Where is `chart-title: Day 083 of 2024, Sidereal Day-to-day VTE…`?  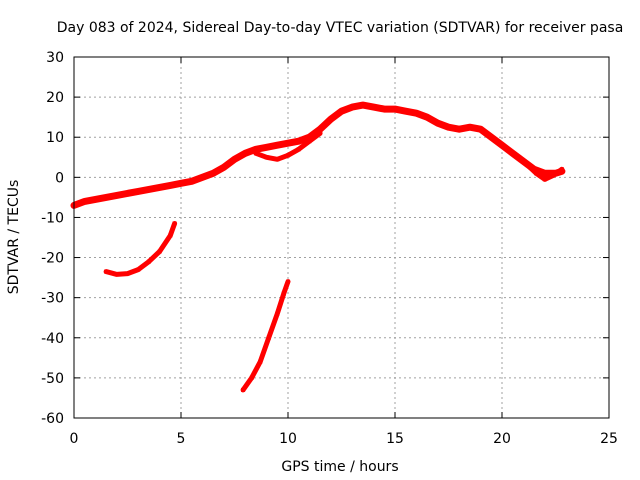 chart-title: Day 083 of 2024, Sidereal Day-to-day VTE… is located at coordinates (340, 28).